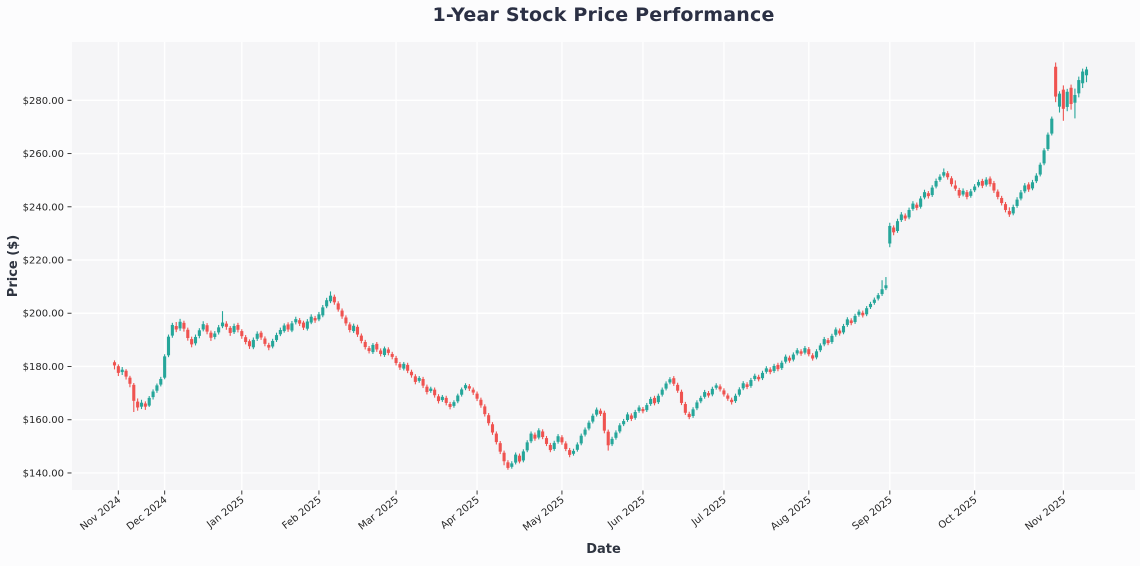  I want to click on y-tick-label: $200.00, so click(43, 314).